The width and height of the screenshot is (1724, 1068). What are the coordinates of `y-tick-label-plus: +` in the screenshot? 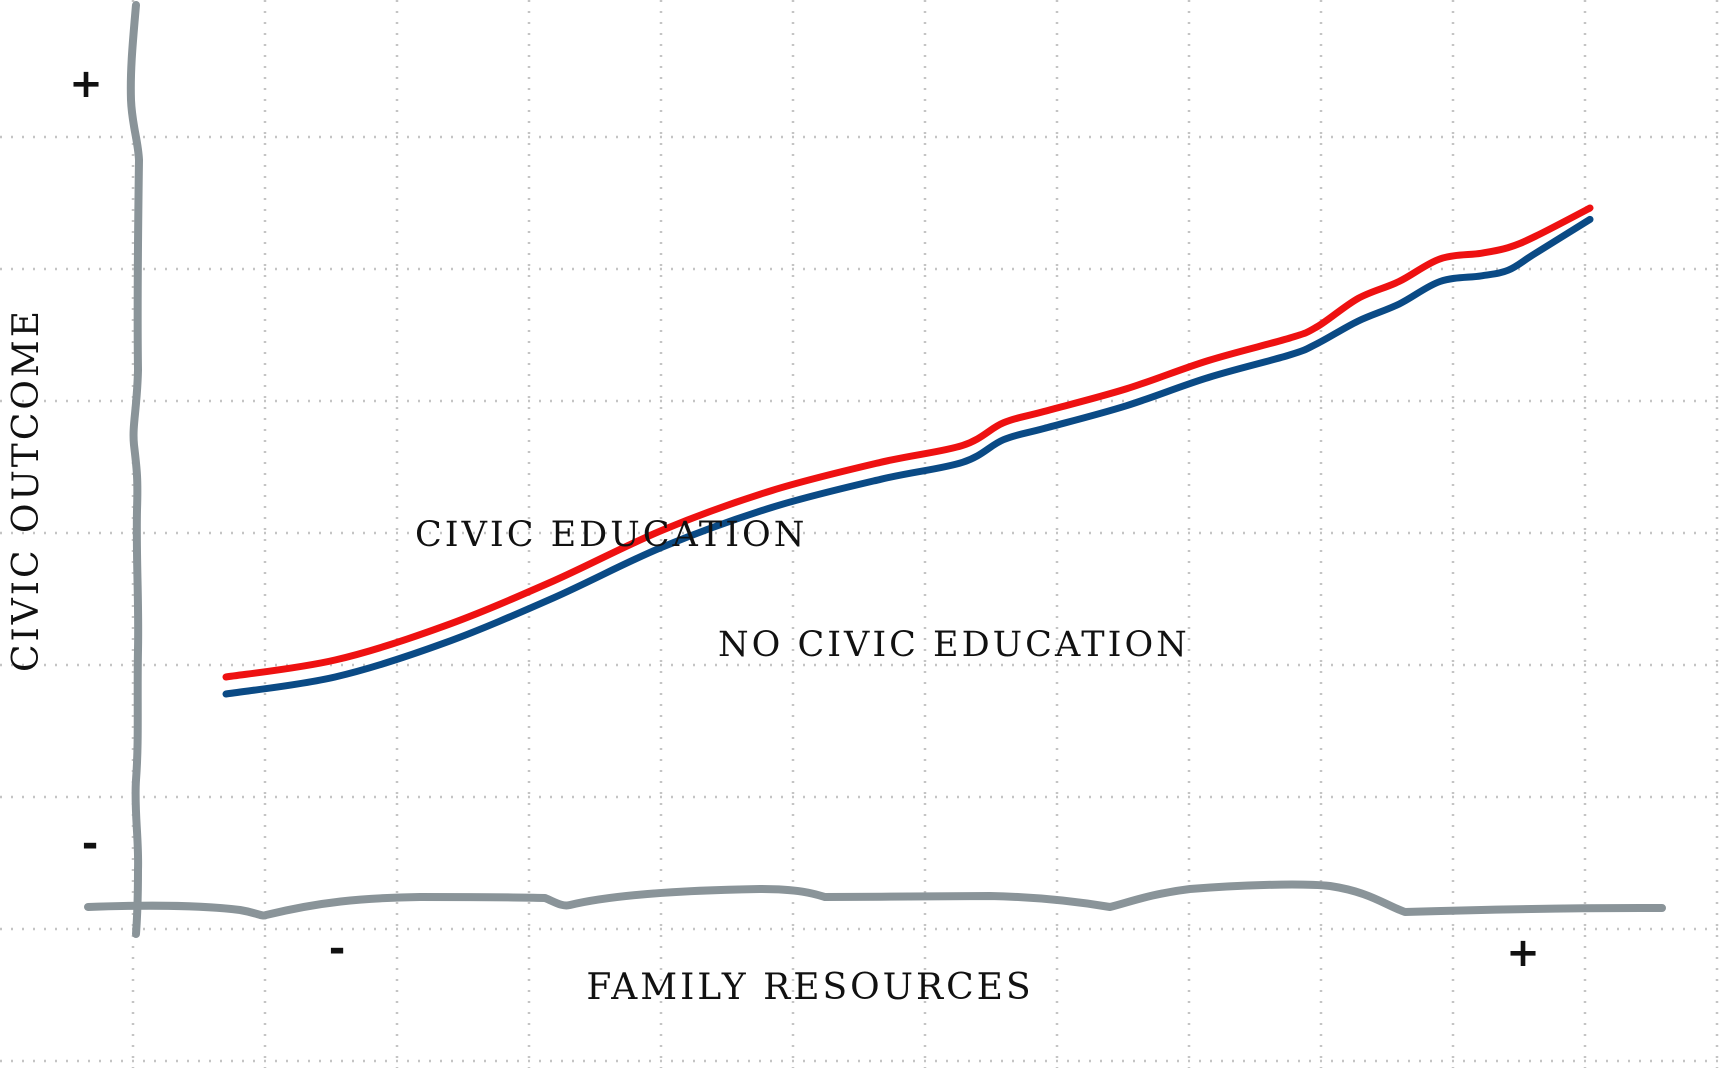 It's located at (86, 84).